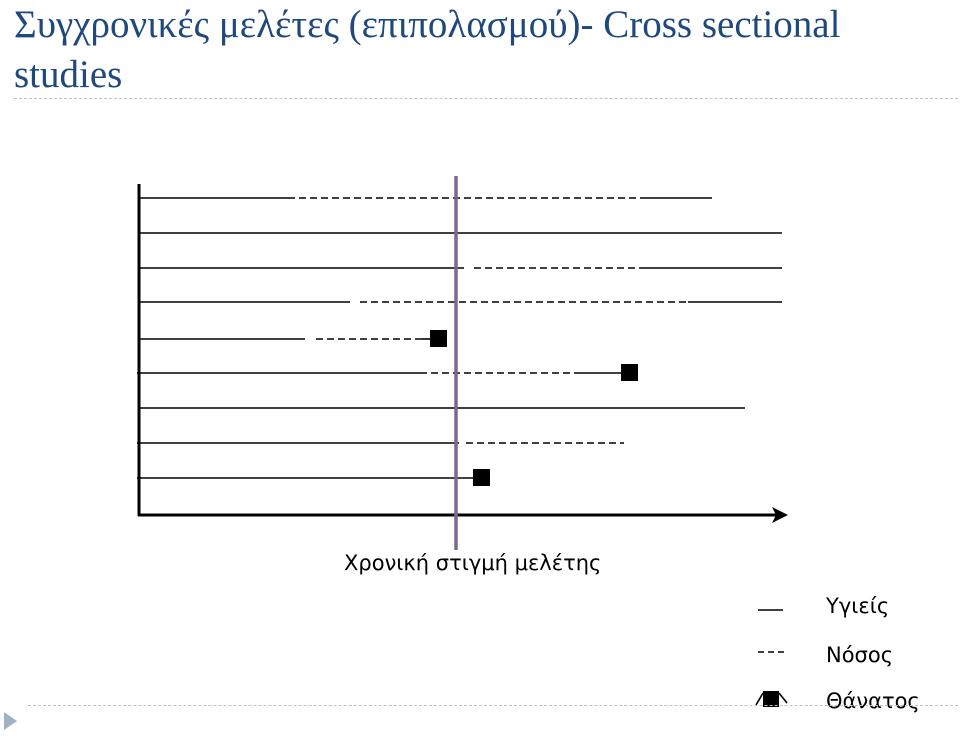 The width and height of the screenshot is (960, 737). What do you see at coordinates (860, 655) in the screenshot?
I see `legend-label-disease: Νόσος` at bounding box center [860, 655].